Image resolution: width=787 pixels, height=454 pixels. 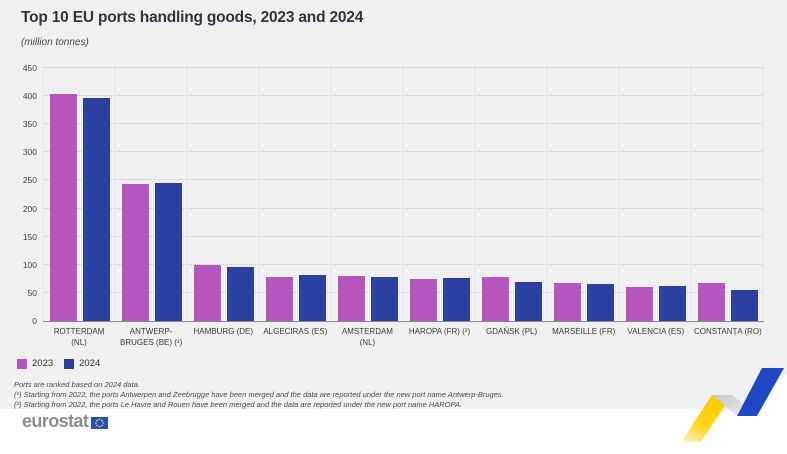 I want to click on y-tick-label: 250, so click(x=29, y=180).